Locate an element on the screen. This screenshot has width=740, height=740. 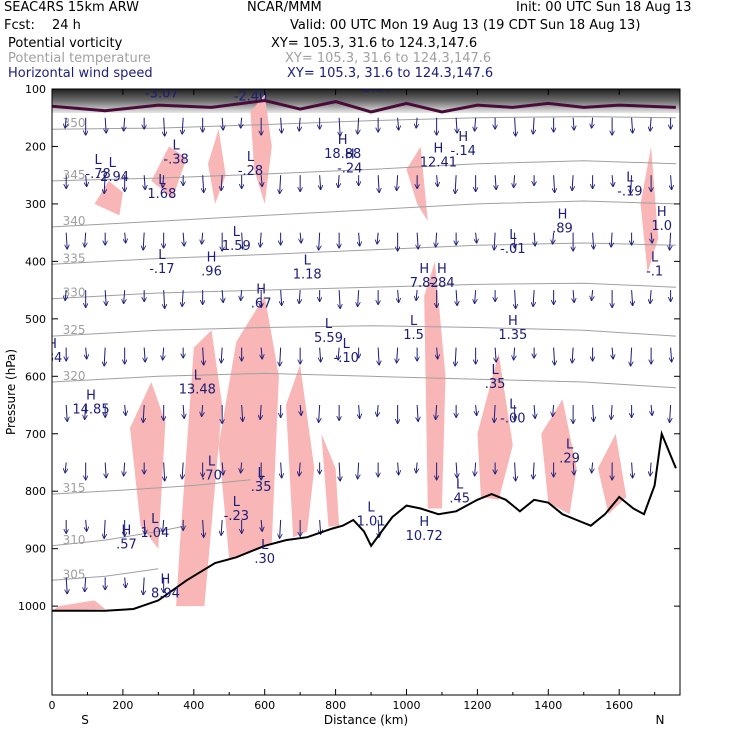
pv-contour-line is located at coordinates (364, 106).